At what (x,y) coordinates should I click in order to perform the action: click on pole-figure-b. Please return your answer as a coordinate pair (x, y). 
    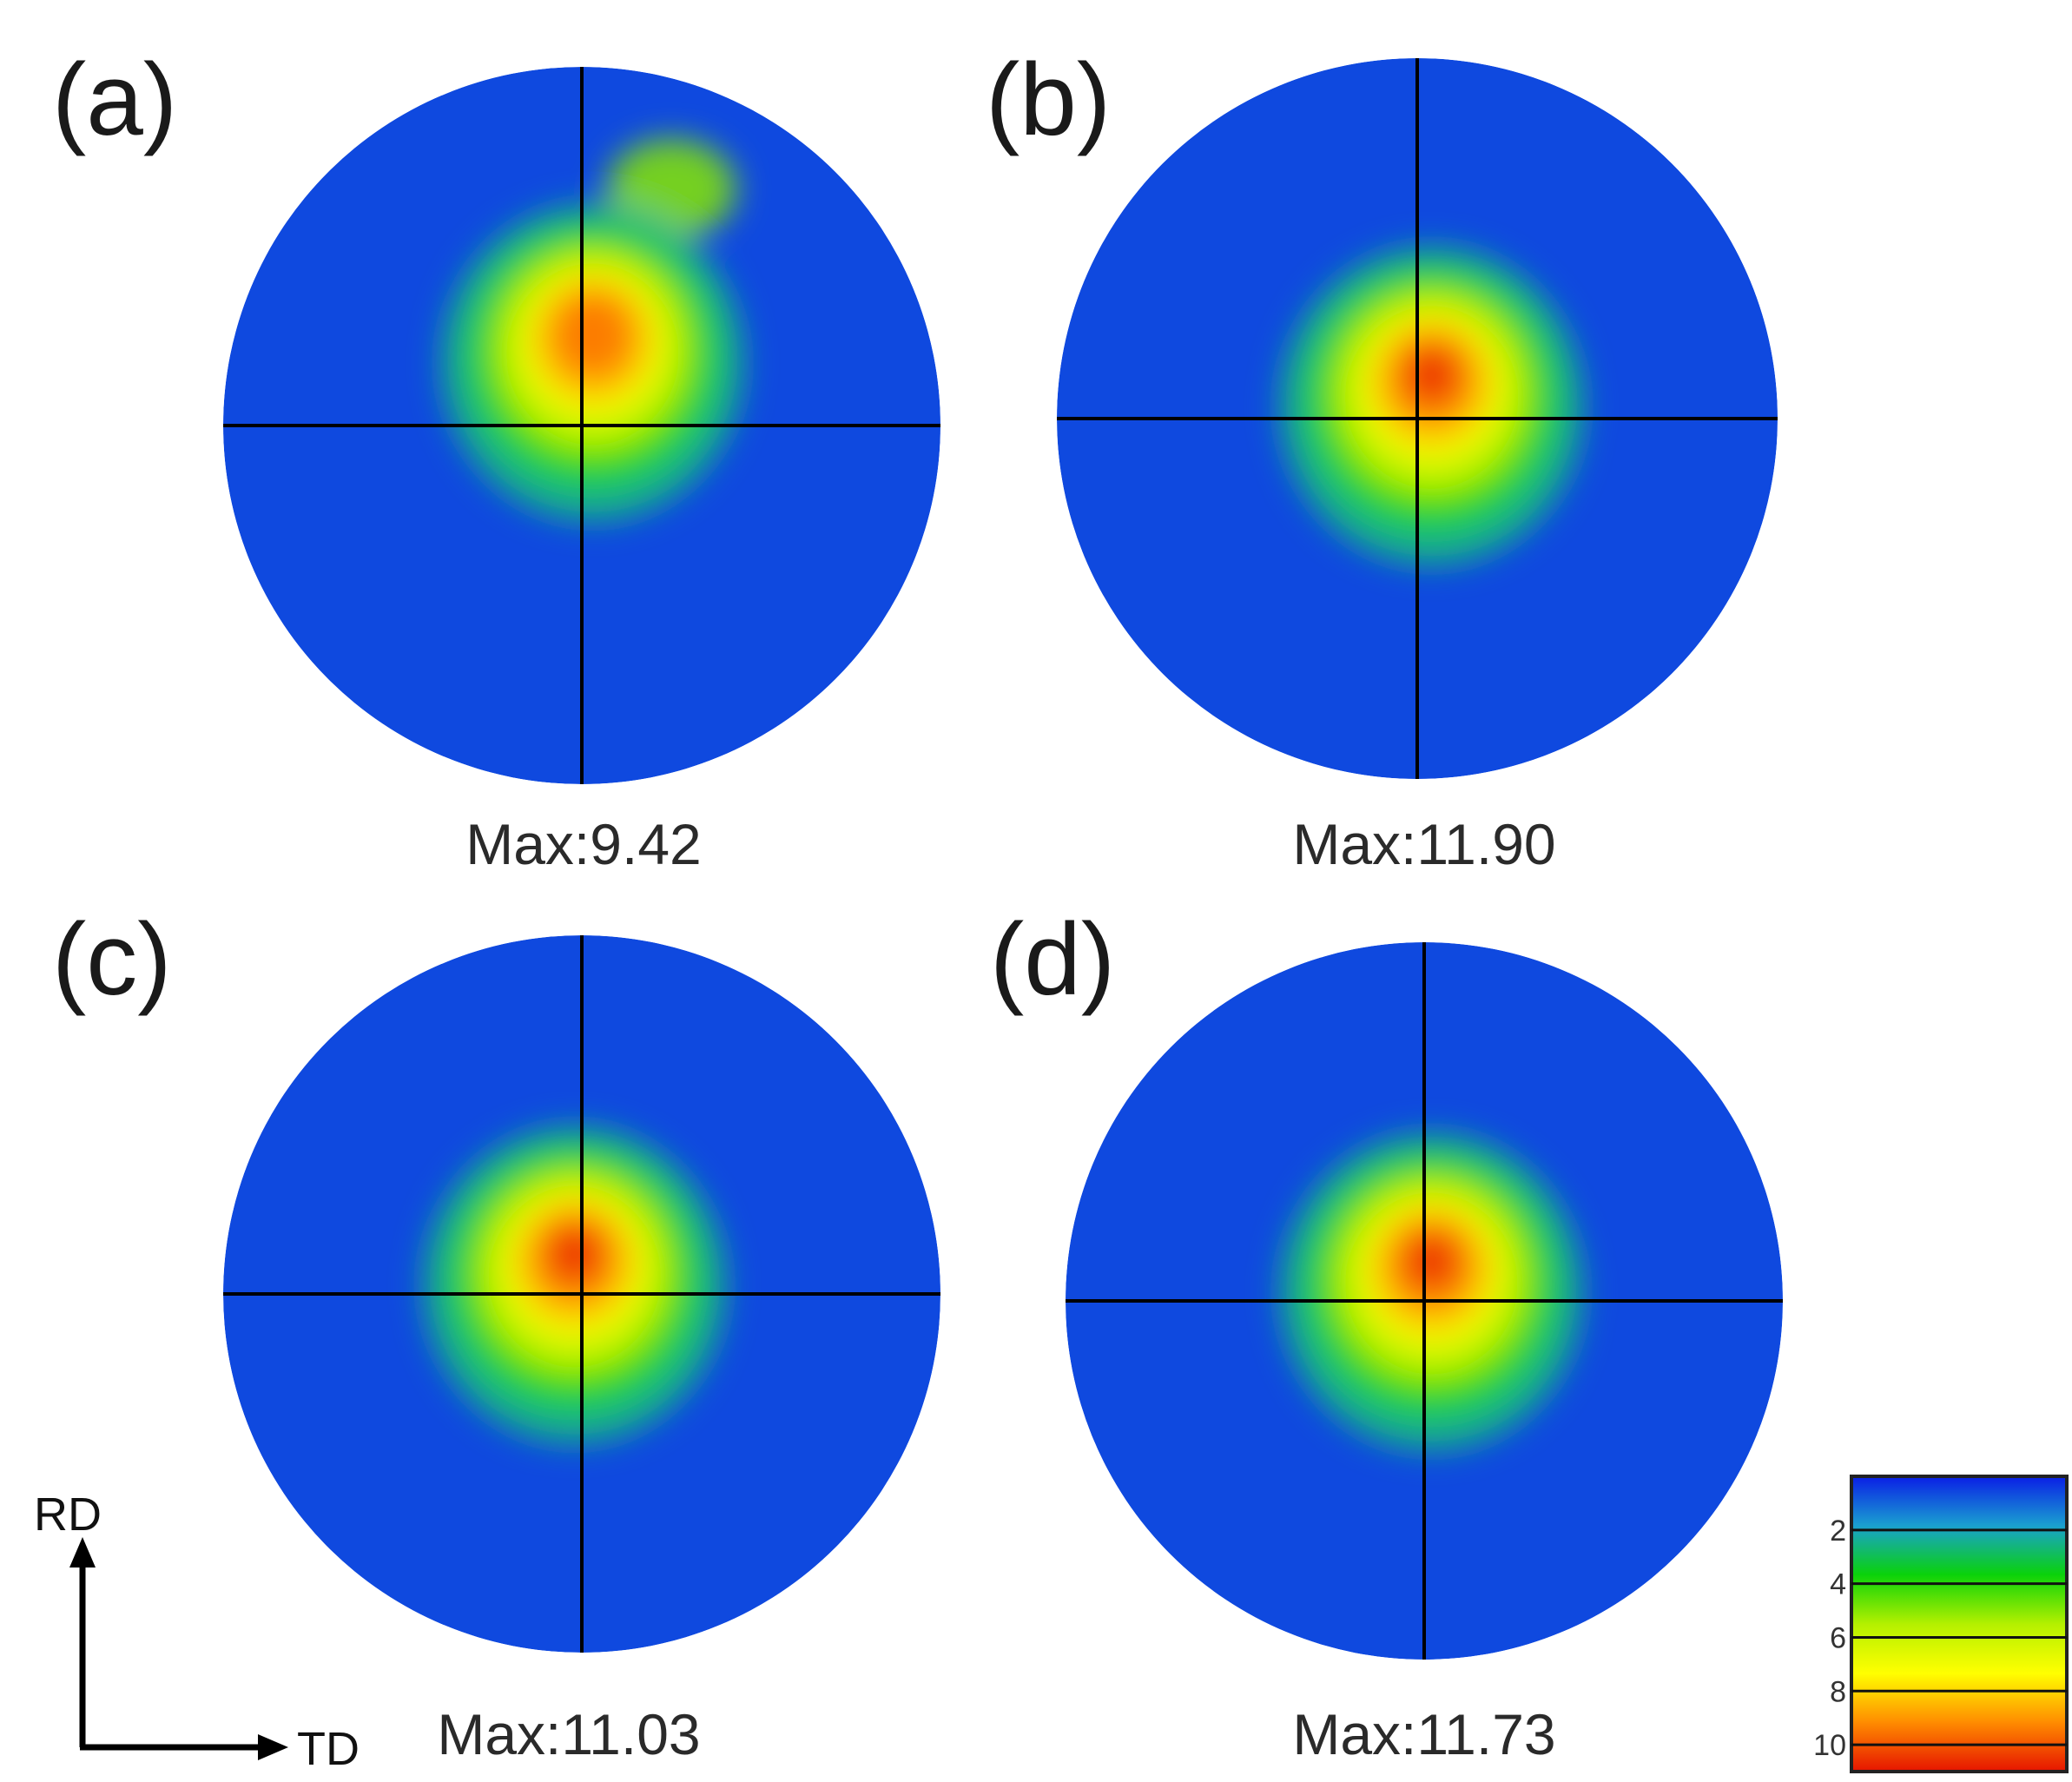
    Looking at the image, I should click on (1418, 419).